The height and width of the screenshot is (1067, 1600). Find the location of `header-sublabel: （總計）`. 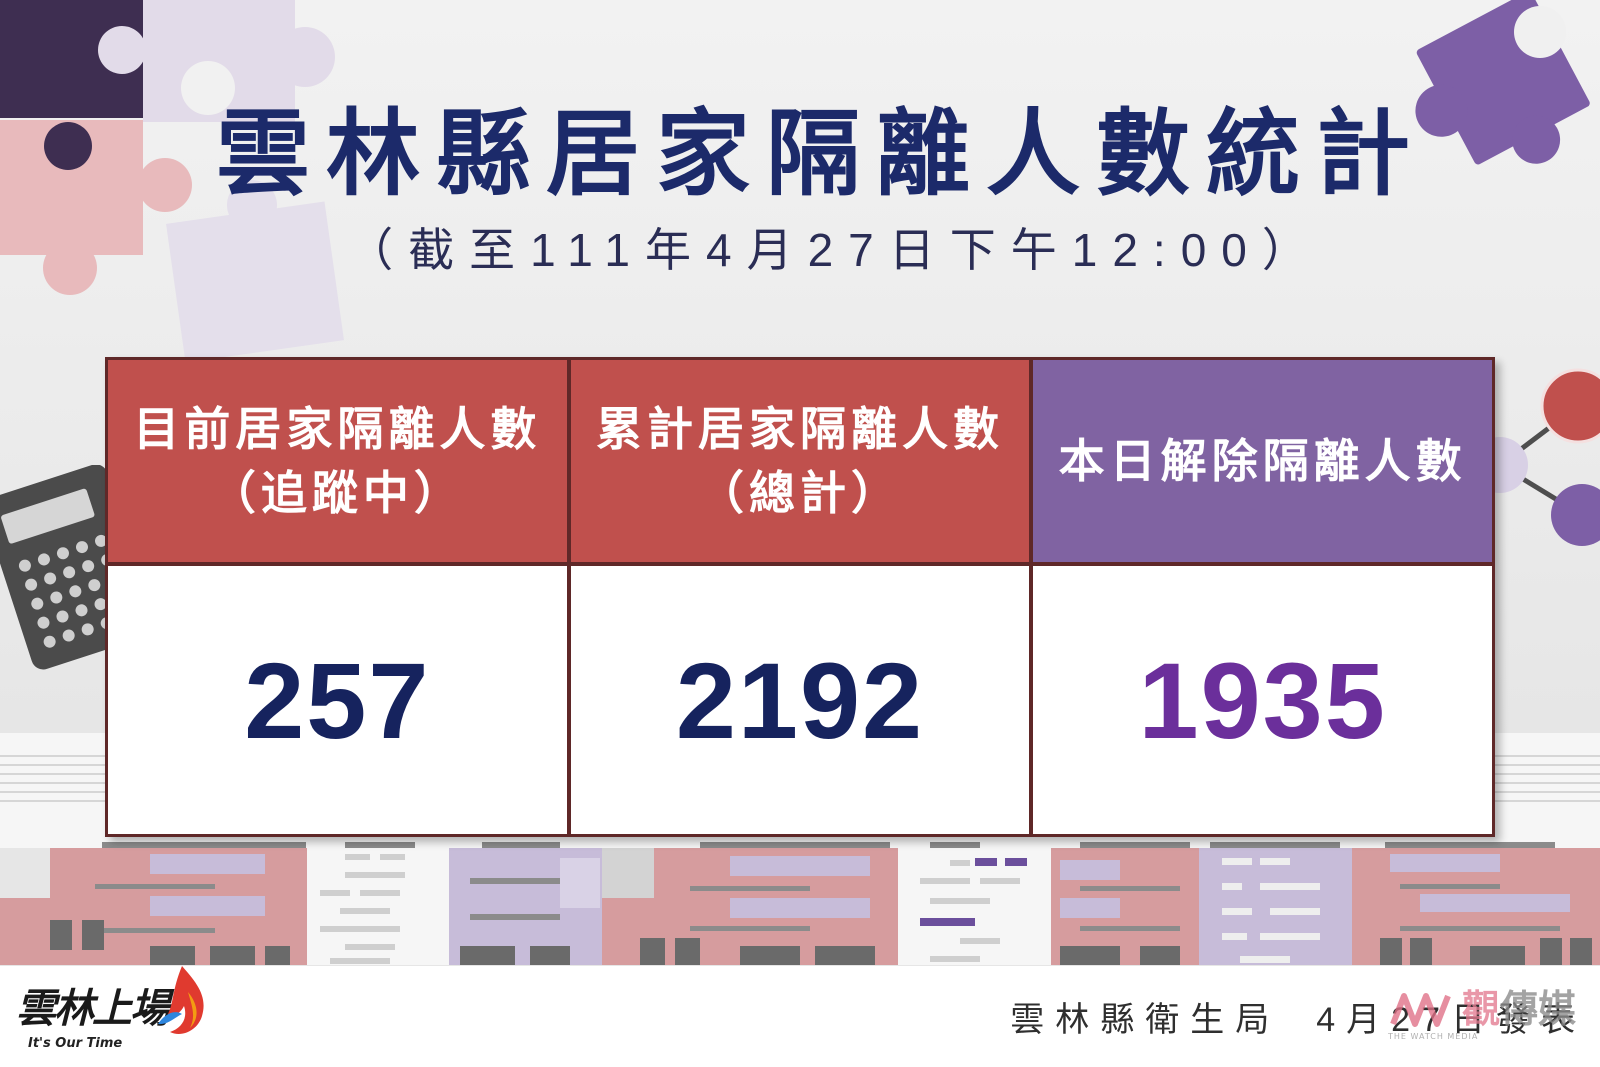

header-sublabel: （總計） is located at coordinates (799, 493).